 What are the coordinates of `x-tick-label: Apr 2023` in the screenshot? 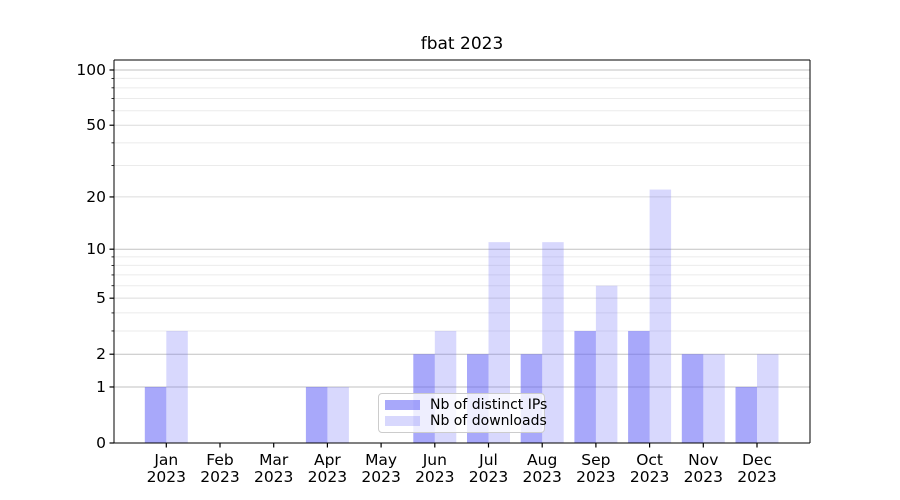 It's located at (327, 468).